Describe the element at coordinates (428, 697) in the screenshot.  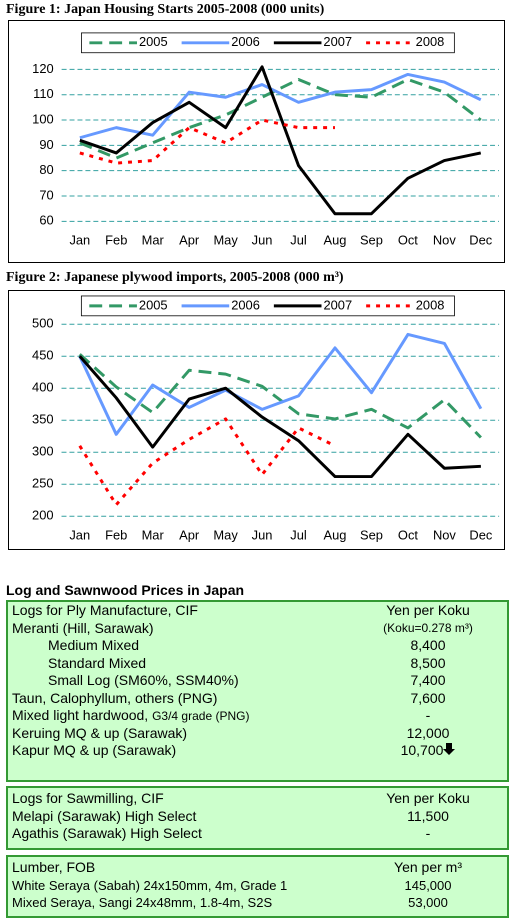
I see `row-value: 7,600` at that location.